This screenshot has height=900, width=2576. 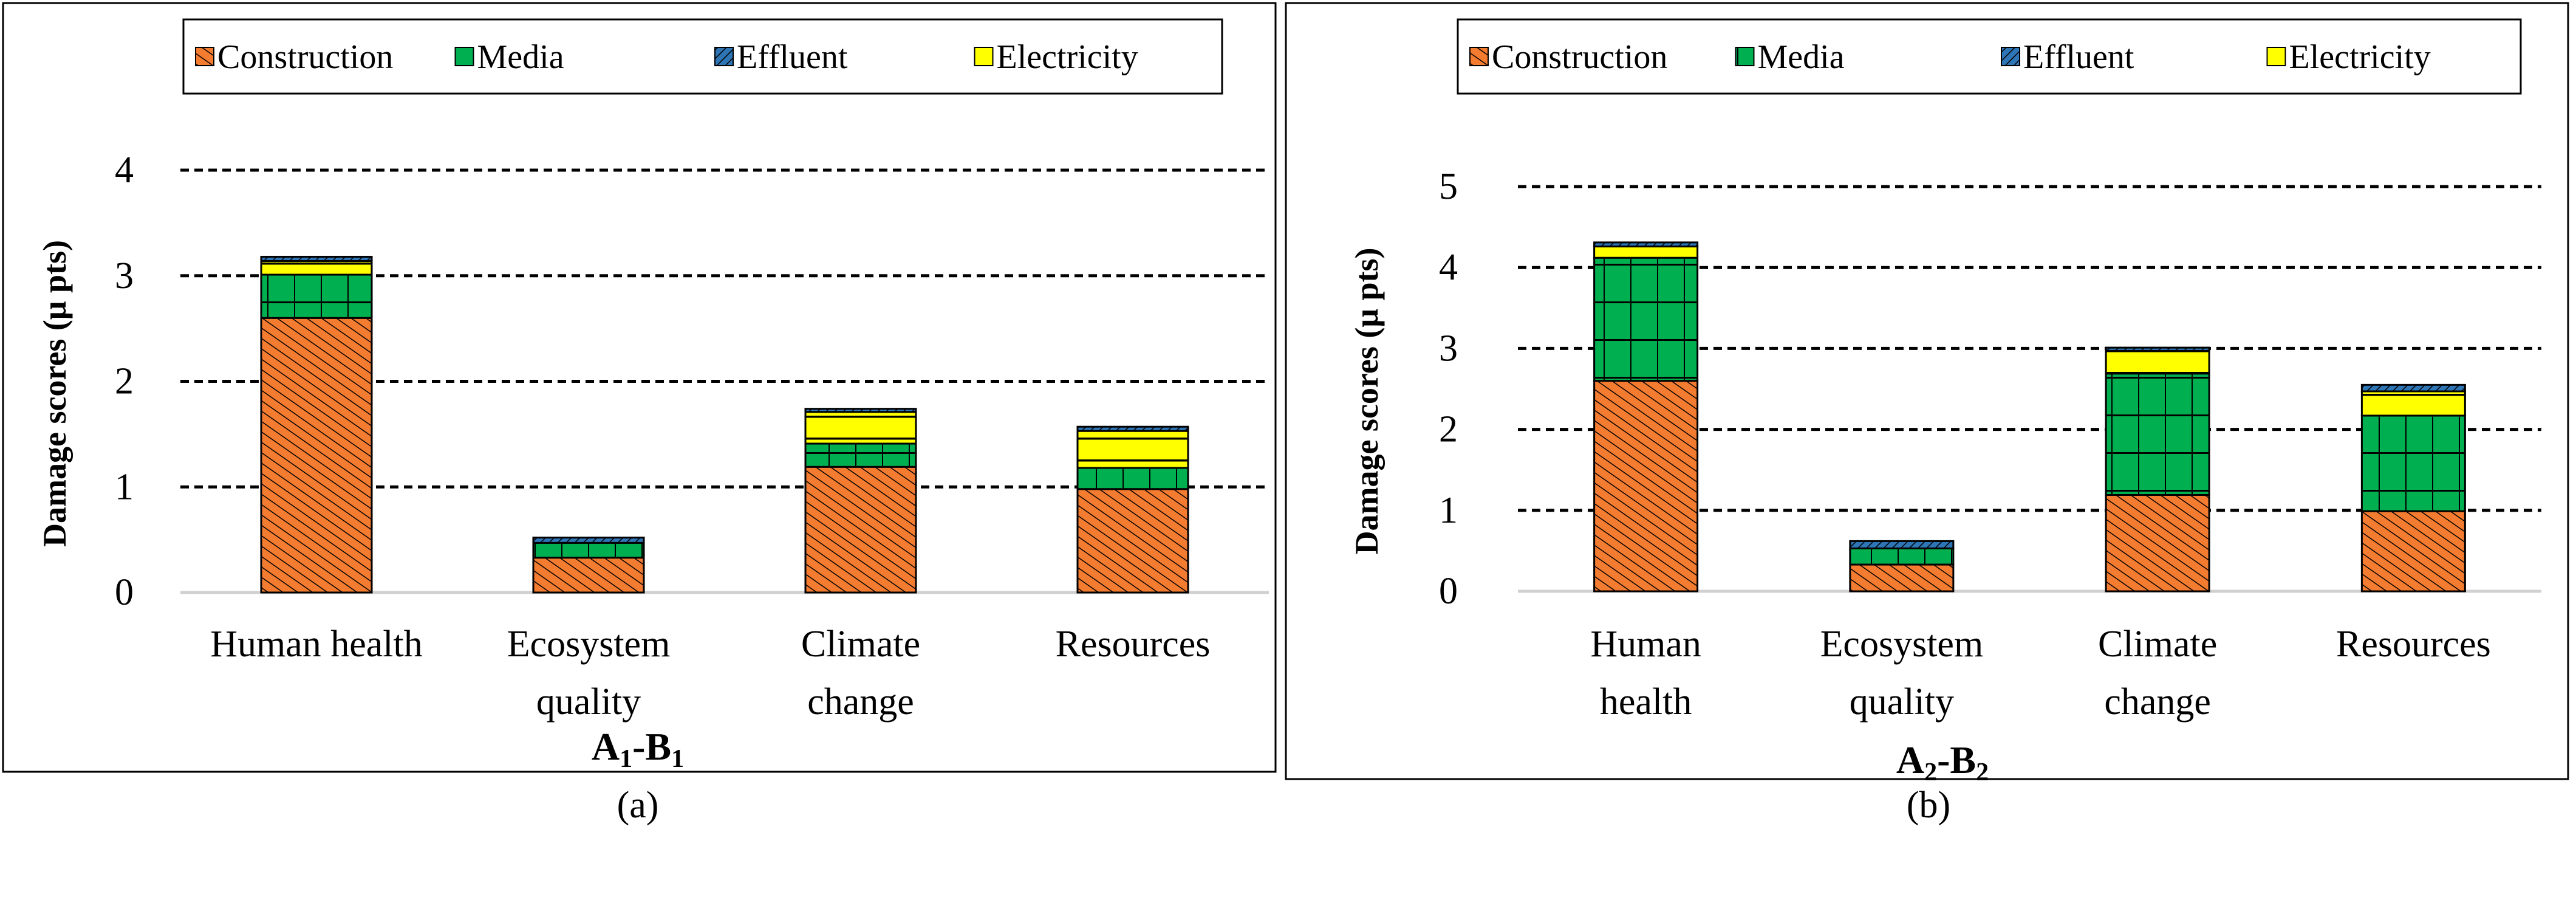 I want to click on chart-title: A2-B2, so click(x=1942, y=762).